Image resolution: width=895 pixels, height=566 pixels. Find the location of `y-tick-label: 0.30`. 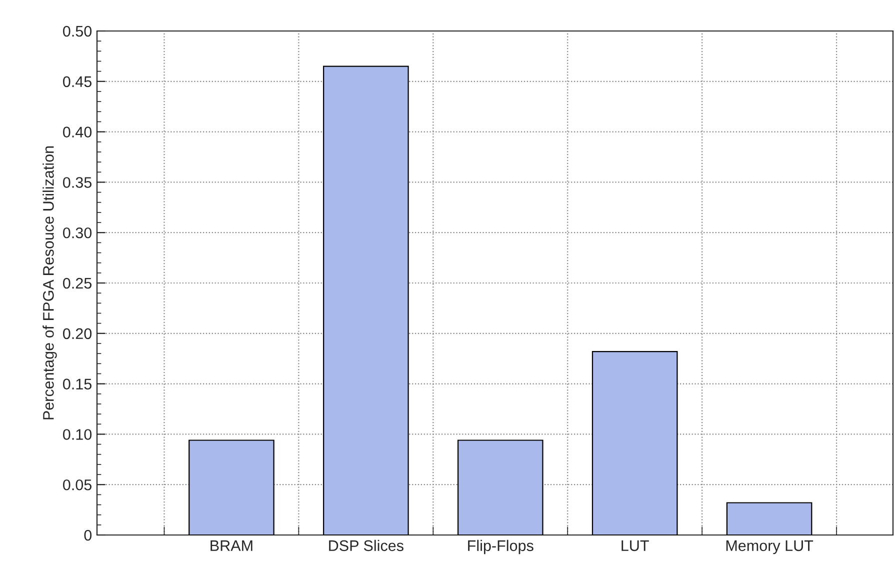

y-tick-label: 0.30 is located at coordinates (77, 232).